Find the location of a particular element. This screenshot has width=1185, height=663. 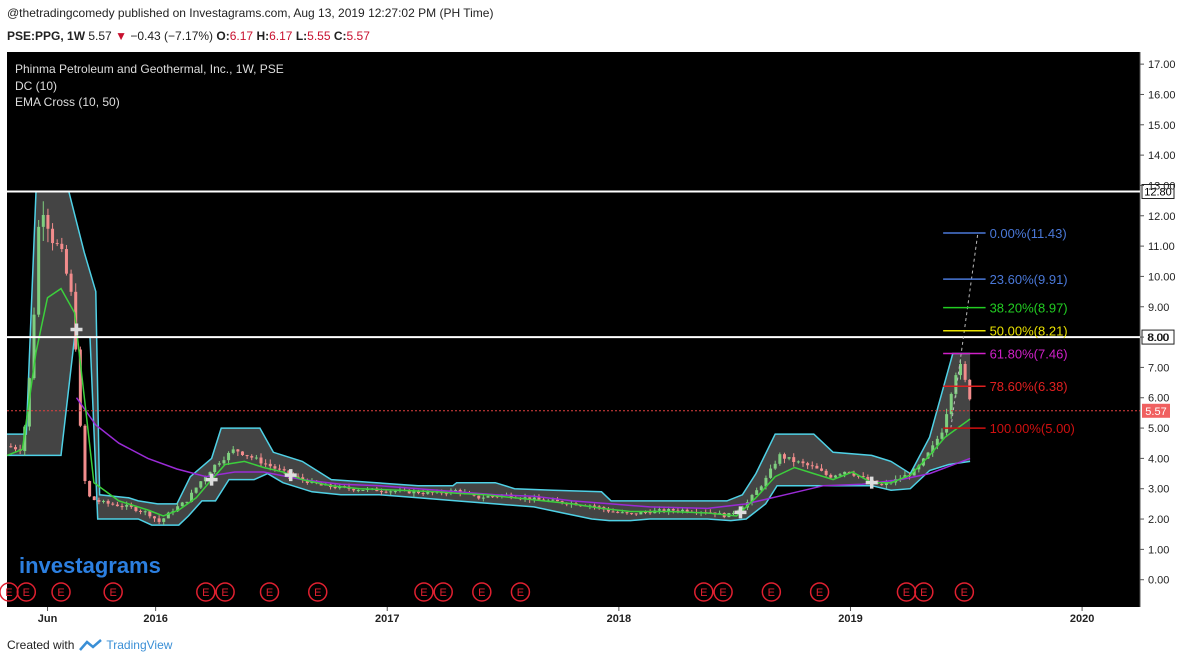

close-label: C: is located at coordinates (340, 36).